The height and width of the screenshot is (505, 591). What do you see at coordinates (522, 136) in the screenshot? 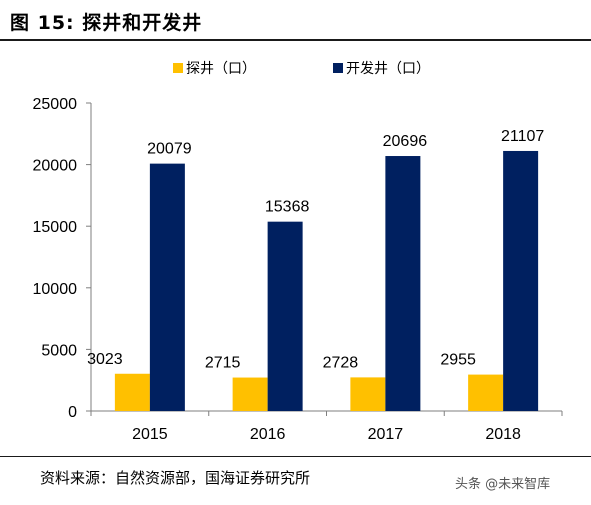
I see `data-label: 21107` at bounding box center [522, 136].